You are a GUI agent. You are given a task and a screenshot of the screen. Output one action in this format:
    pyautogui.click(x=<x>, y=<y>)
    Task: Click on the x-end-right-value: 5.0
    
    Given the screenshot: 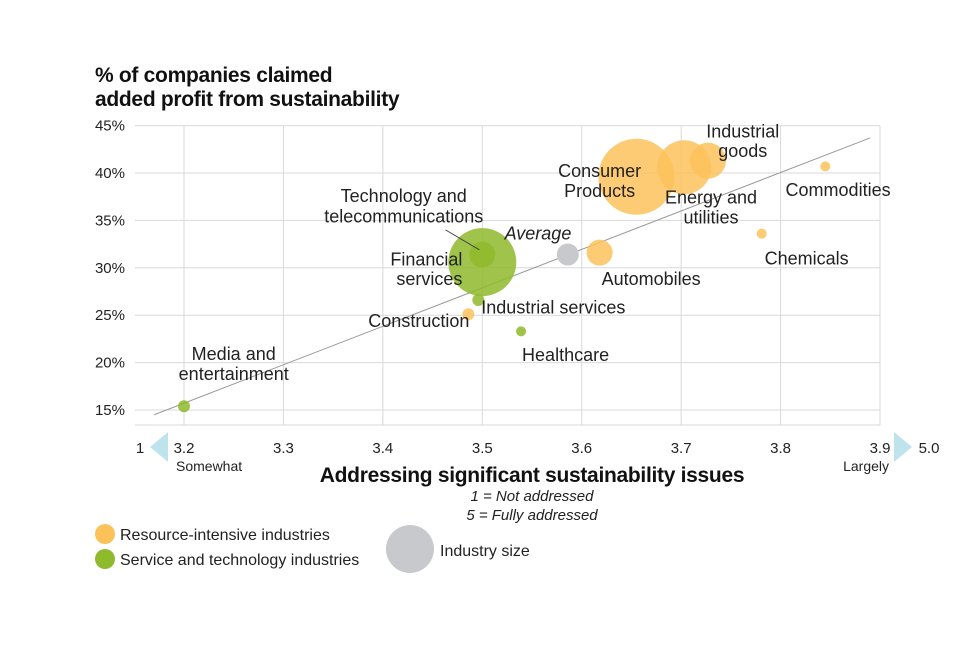 What is the action you would take?
    pyautogui.click(x=929, y=448)
    